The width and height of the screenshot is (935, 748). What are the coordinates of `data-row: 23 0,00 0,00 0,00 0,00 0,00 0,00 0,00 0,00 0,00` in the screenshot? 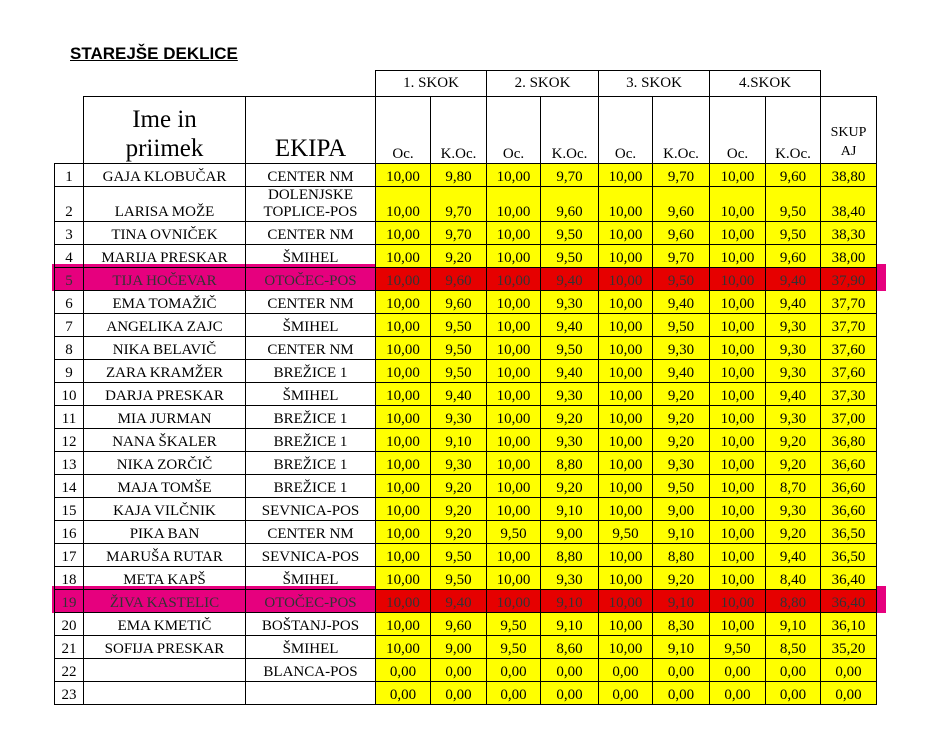 It's located at (465, 693).